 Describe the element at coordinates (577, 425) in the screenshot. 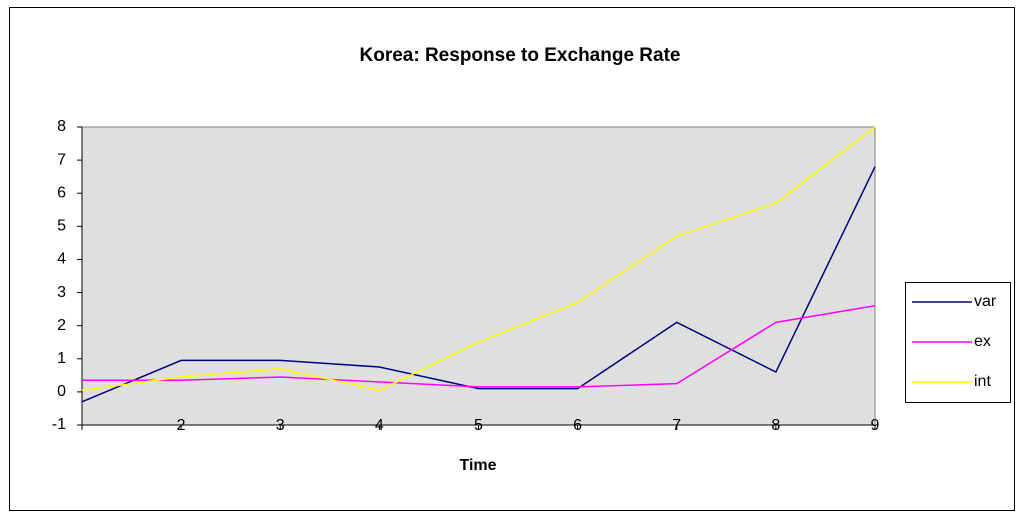

I see `x-tick-label: 6` at that location.